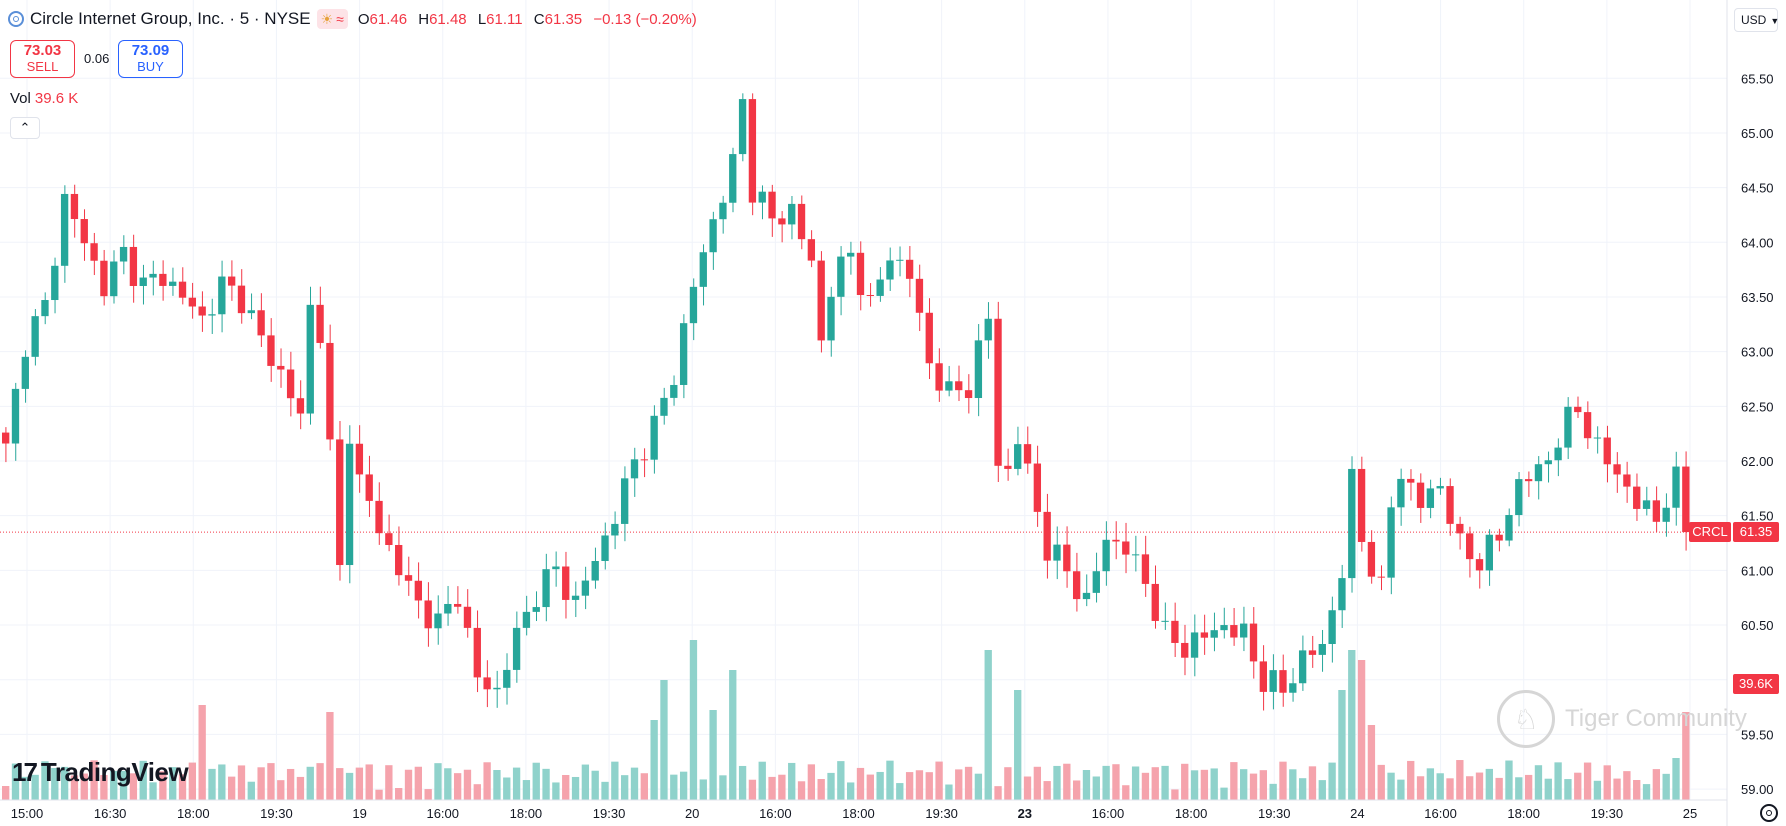 This screenshot has height=826, width=1786. Describe the element at coordinates (42, 66) in the screenshot. I see `sell-label: SELL` at that location.